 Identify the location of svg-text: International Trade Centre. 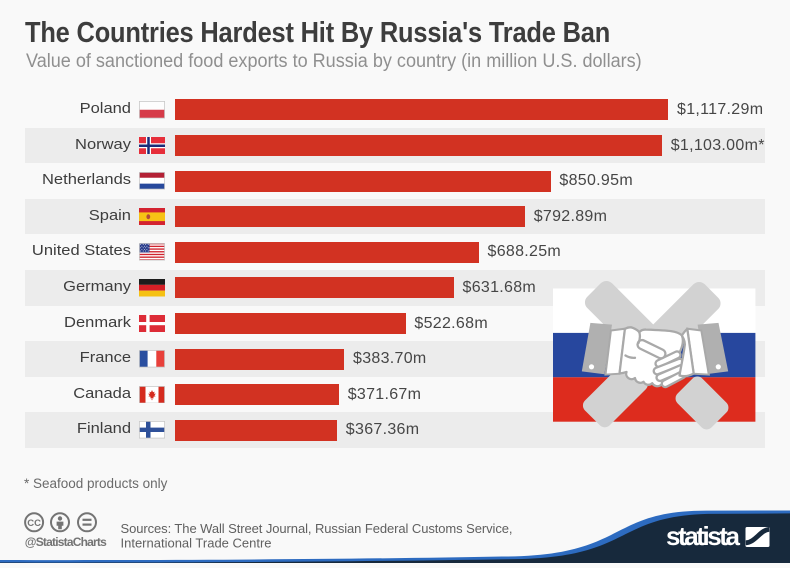
(196, 543).